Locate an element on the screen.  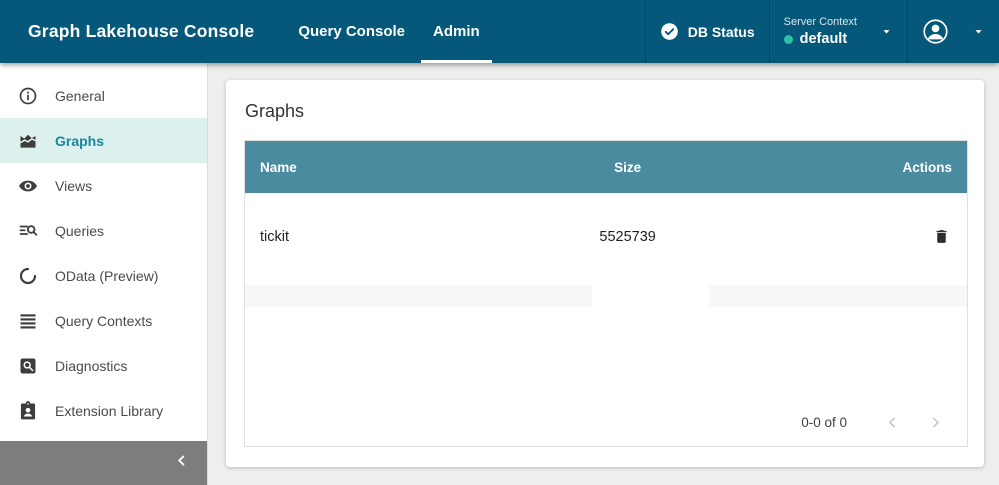
sidebar-item-label: OData (Preview) is located at coordinates (107, 275).